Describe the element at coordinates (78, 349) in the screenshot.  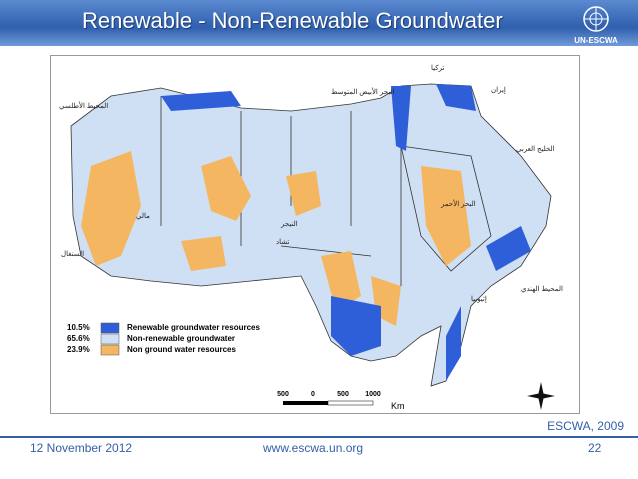
I see `legend-percent: 23.9%` at that location.